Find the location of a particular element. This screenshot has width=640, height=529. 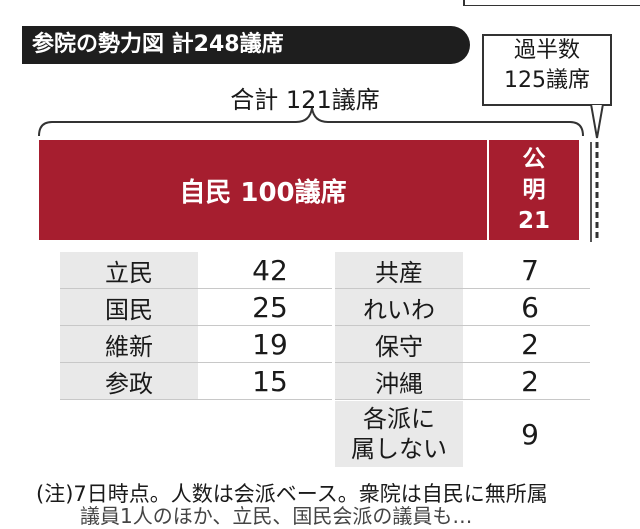

unaffiliated-line1: 各派に is located at coordinates (399, 419).